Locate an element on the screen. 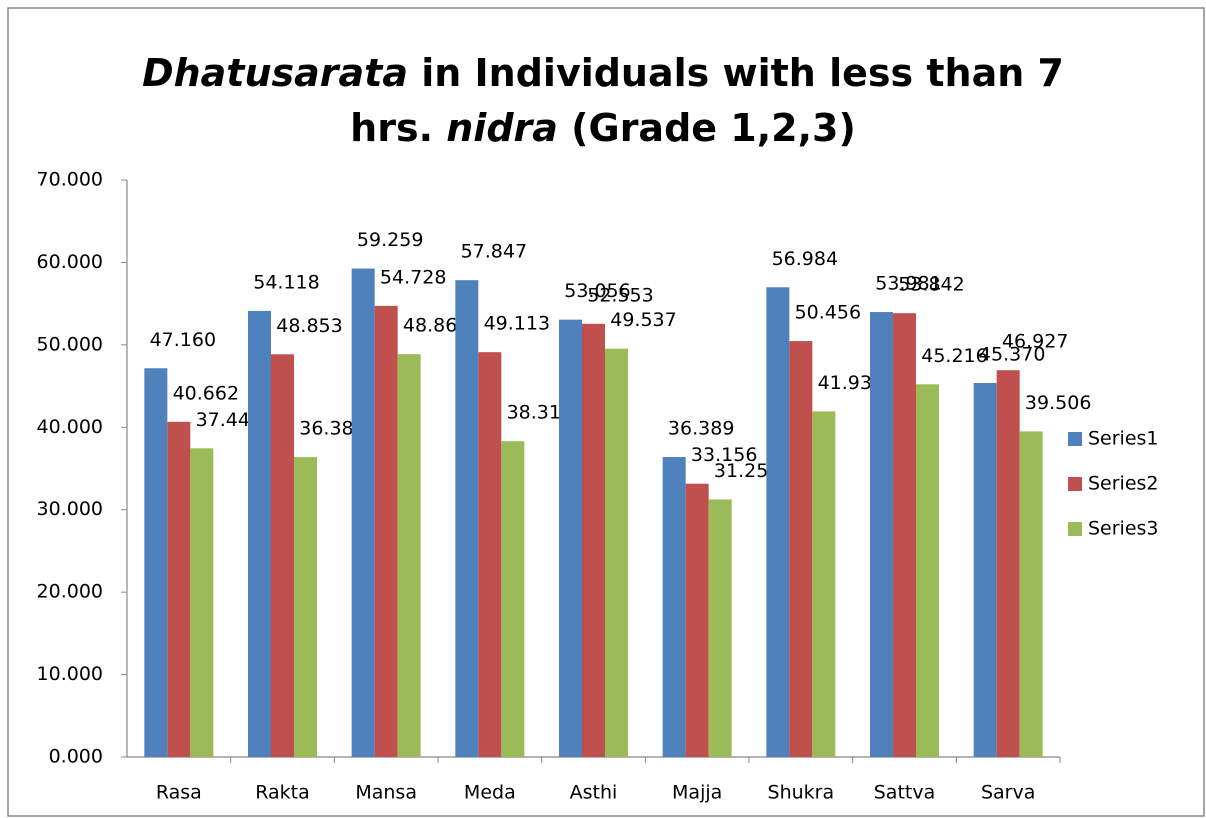  y-tick-label: 50.000 is located at coordinates (70, 344).